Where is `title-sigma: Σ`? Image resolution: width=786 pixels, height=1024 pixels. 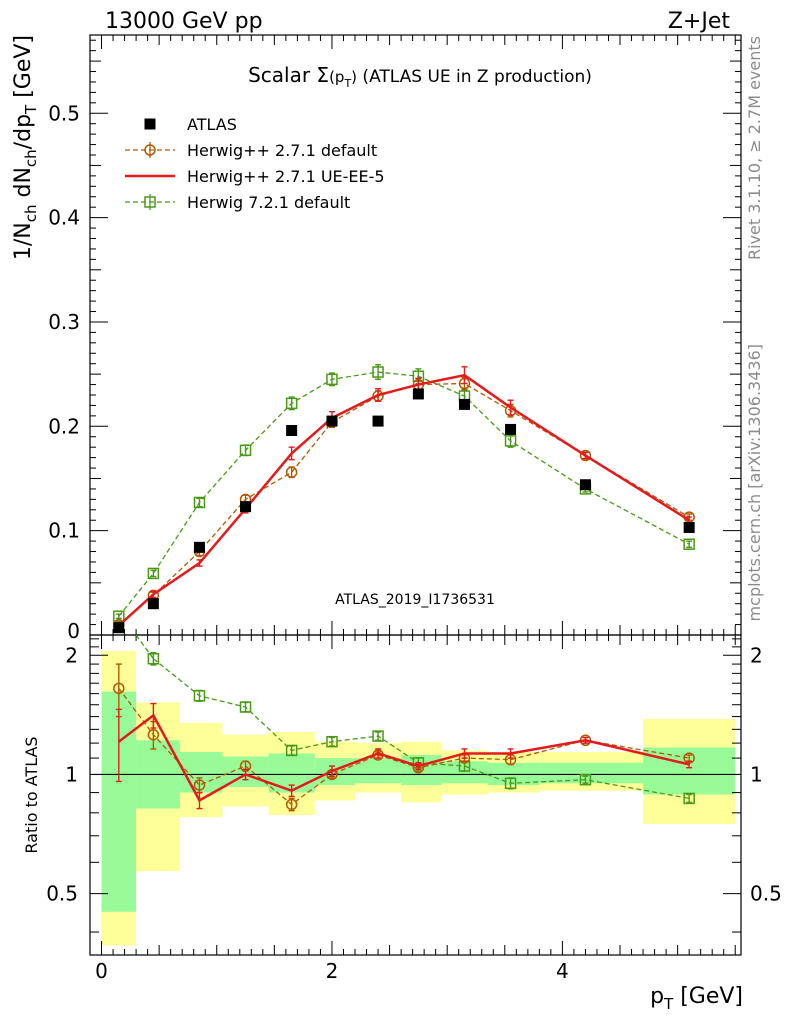
title-sigma: Σ is located at coordinates (322, 75).